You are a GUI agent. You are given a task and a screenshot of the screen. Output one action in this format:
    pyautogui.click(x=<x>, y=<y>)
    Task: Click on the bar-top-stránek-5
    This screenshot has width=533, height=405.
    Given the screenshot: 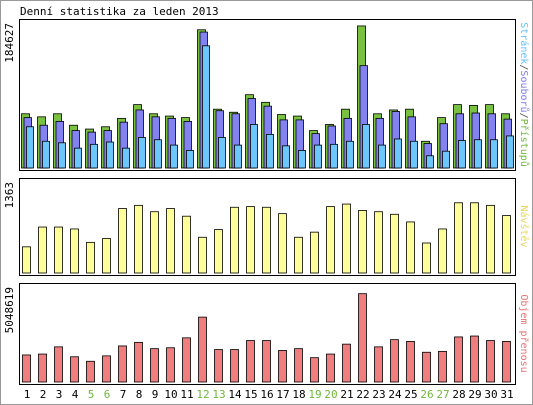 What is the action you would take?
    pyautogui.click(x=94, y=156)
    